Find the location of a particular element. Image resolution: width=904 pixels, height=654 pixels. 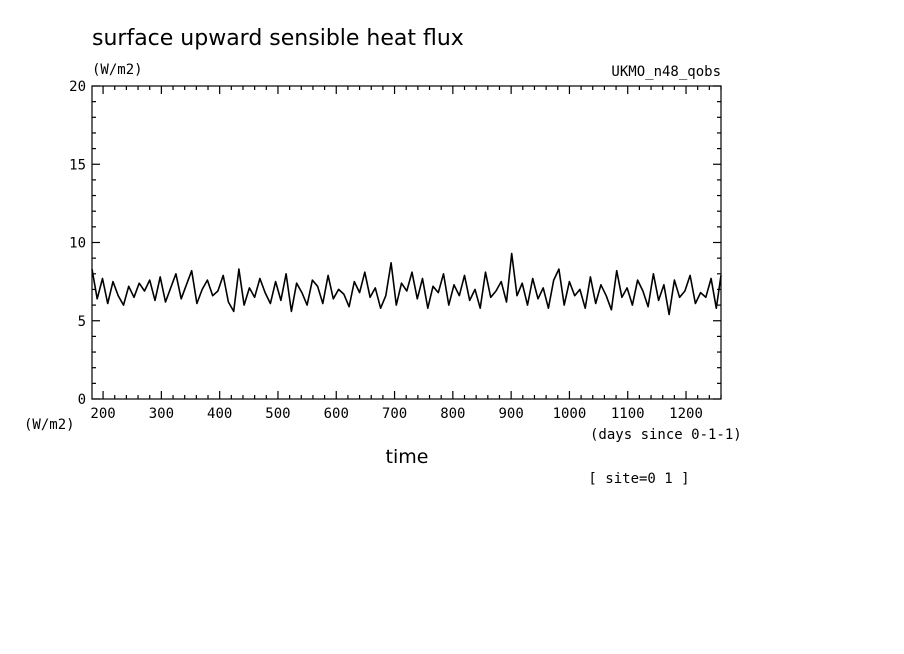

chart-title: surface upward sensible heat flux is located at coordinates (278, 38).